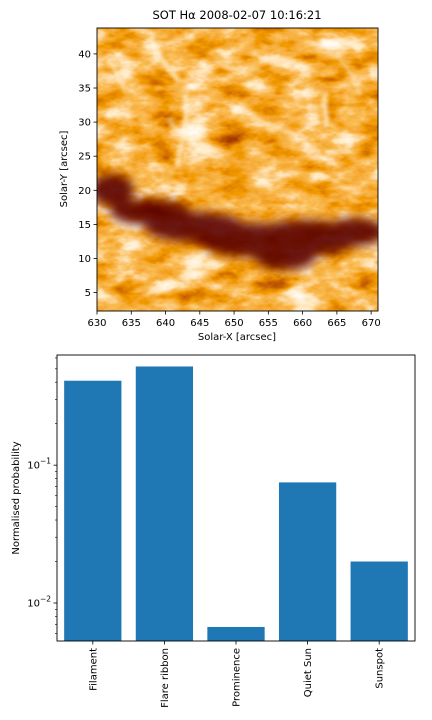 This screenshot has width=432, height=720. I want to click on y-tick-label: 35, so click(84, 89).